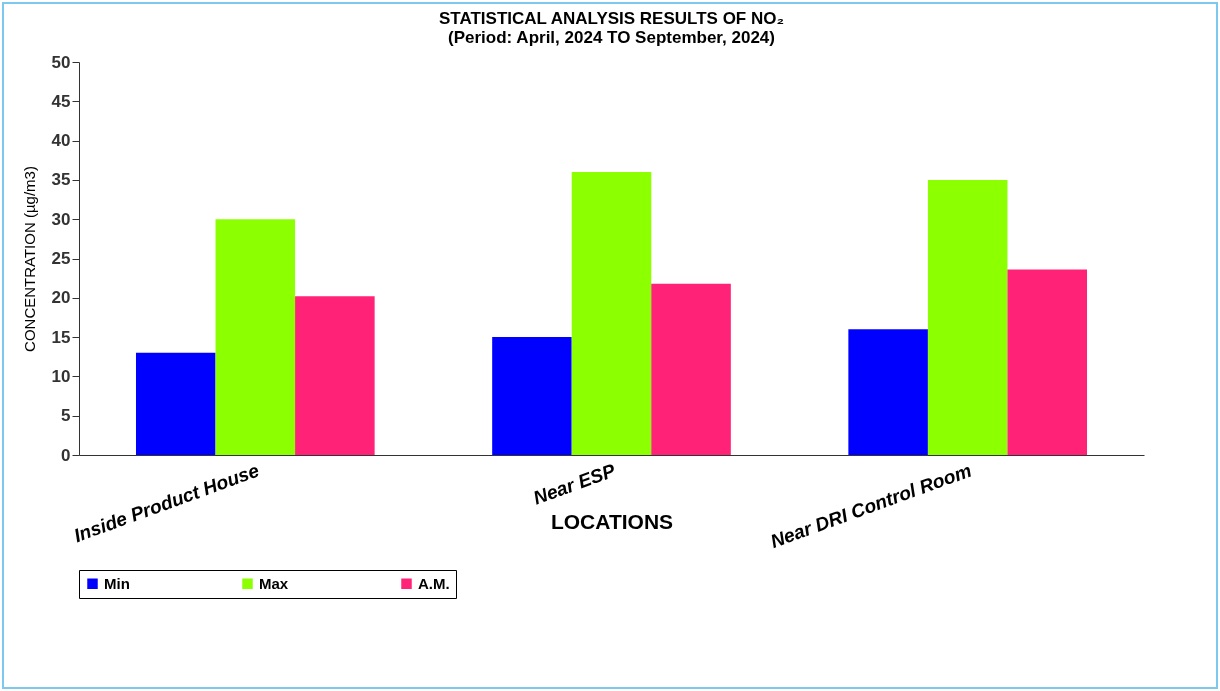  What do you see at coordinates (611, 18) in the screenshot?
I see `chart-title: STATISTICAL ANALYSIS RESULTS OF NO₂` at bounding box center [611, 18].